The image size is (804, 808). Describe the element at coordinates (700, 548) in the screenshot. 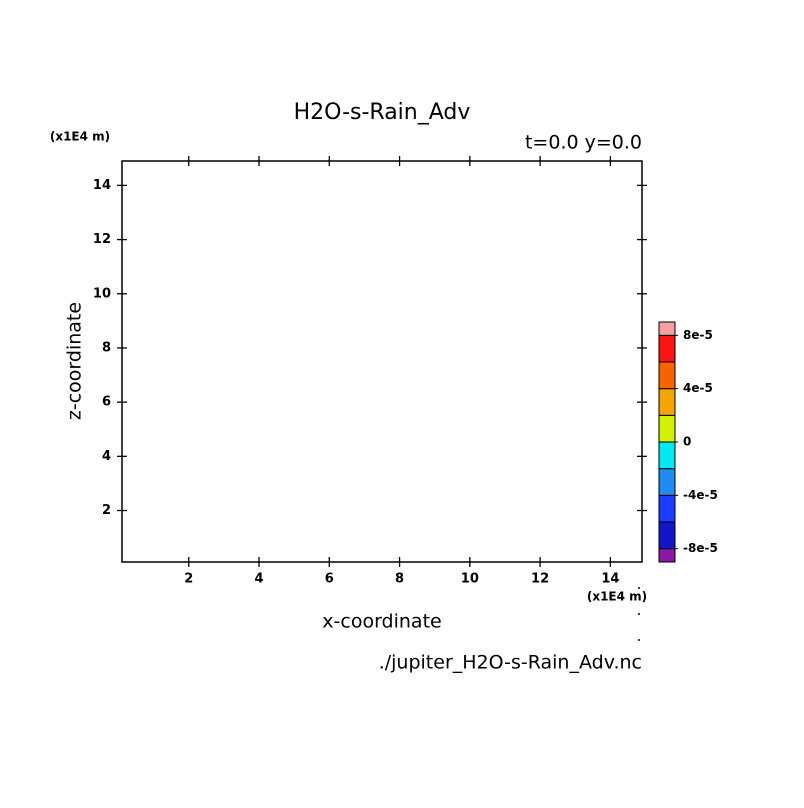

I see `colorbar-tick-label: -8e-5` at that location.